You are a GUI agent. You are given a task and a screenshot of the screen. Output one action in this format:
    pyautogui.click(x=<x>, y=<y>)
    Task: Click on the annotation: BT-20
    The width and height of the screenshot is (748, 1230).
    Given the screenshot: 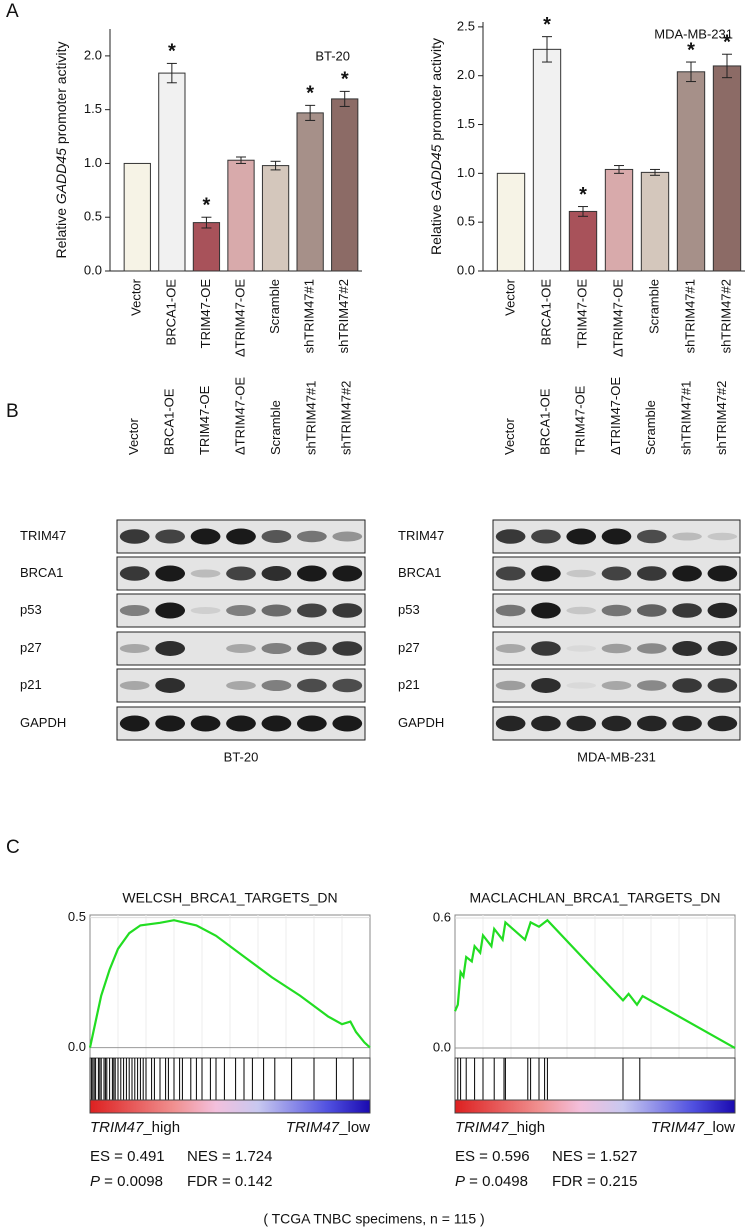 What is the action you would take?
    pyautogui.click(x=332, y=55)
    